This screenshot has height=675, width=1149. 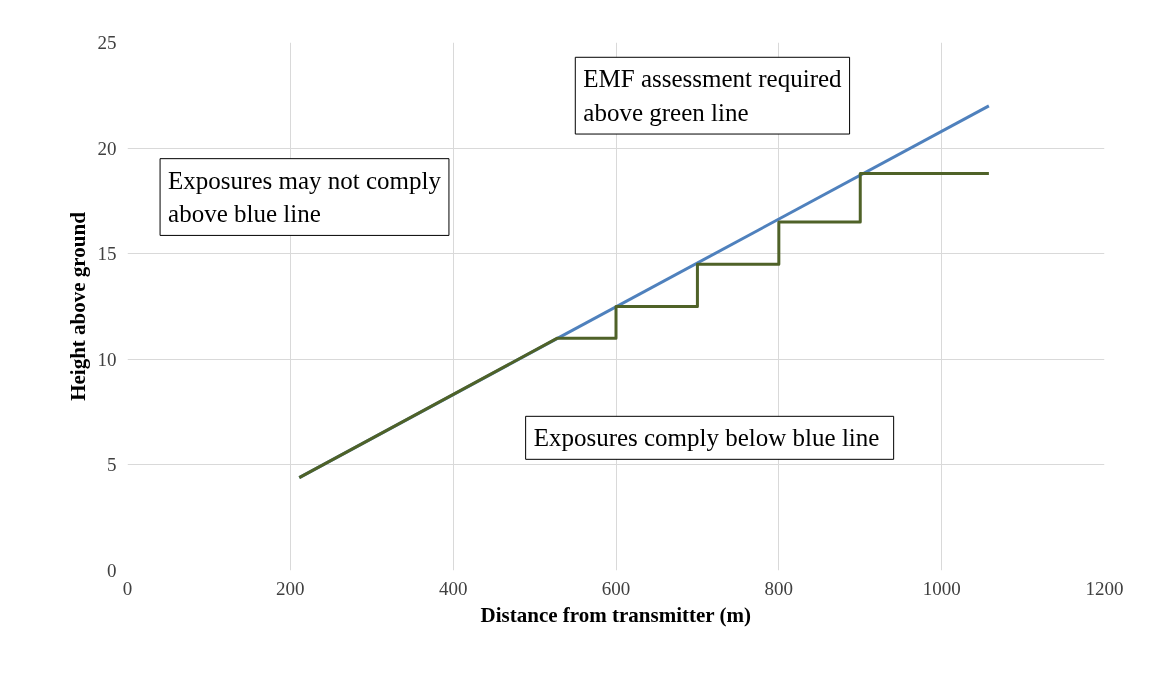 What do you see at coordinates (305, 197) in the screenshot?
I see `annotation: Exposures may not comply above blue line` at bounding box center [305, 197].